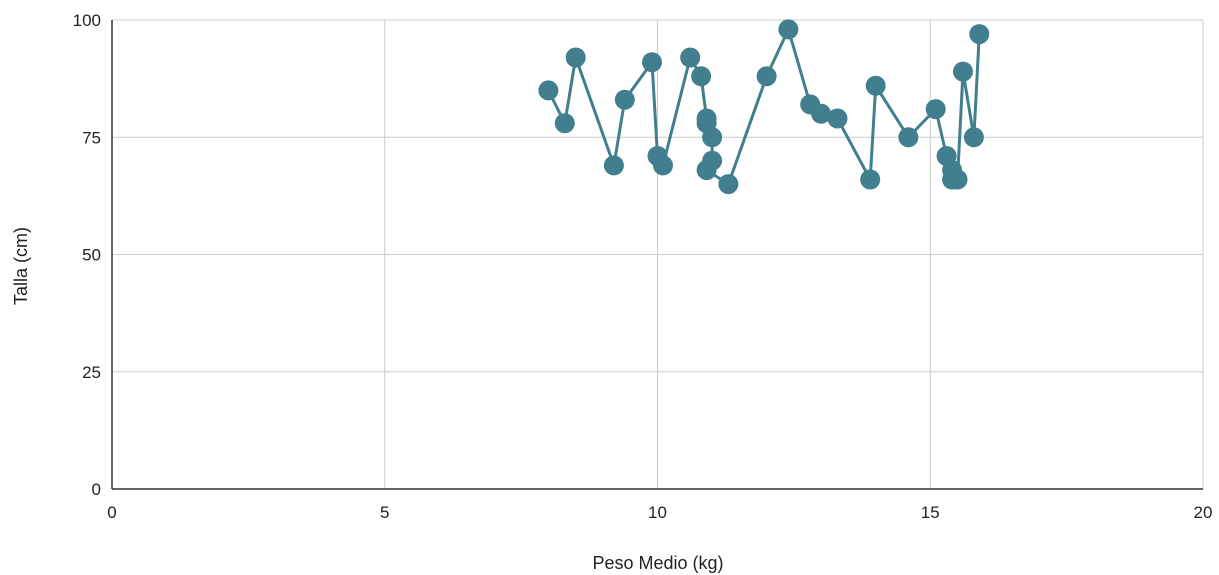 The height and width of the screenshot is (575, 1219). Describe the element at coordinates (930, 512) in the screenshot. I see `x-tick-label: 15` at that location.